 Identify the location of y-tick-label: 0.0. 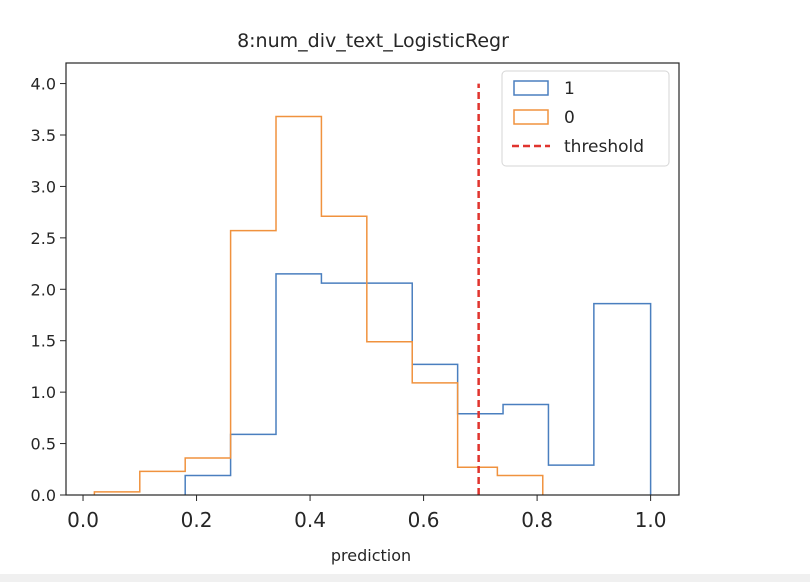
(43, 495).